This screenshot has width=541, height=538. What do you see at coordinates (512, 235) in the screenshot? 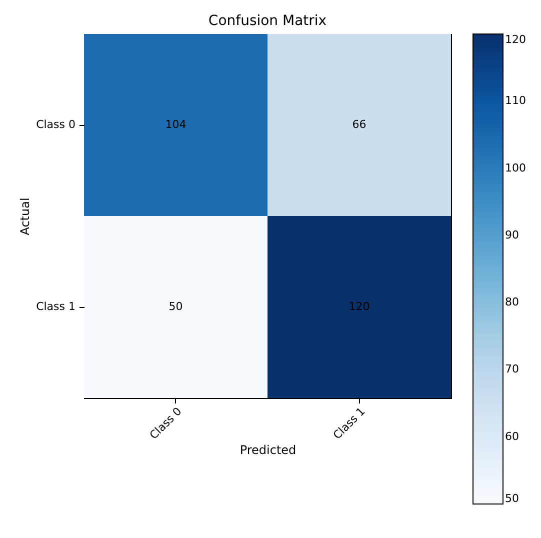
I see `color-bar-label: 90` at bounding box center [512, 235].